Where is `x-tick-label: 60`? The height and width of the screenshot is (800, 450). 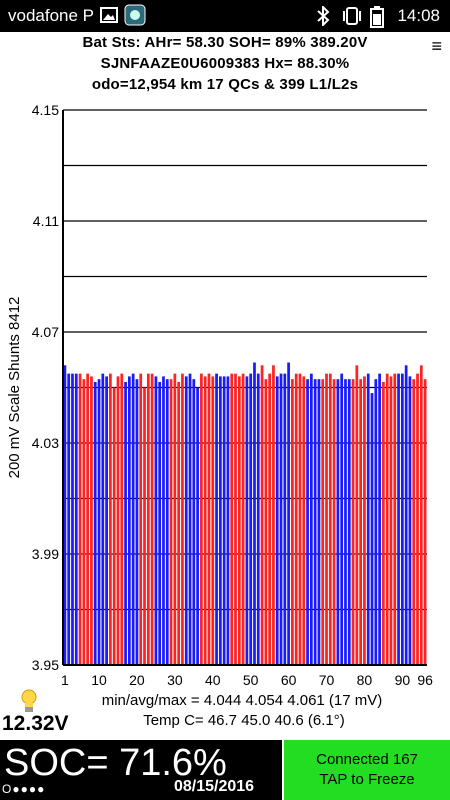 x-tick-label: 60 is located at coordinates (289, 680).